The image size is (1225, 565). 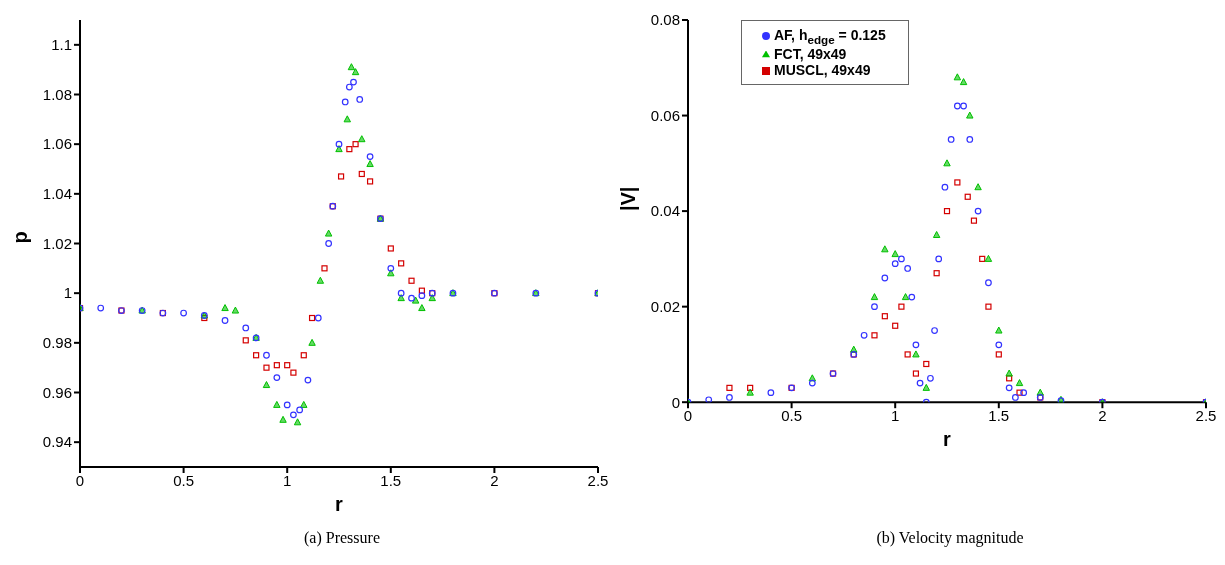 I want to click on y-tick-label: 0, so click(x=675, y=402).